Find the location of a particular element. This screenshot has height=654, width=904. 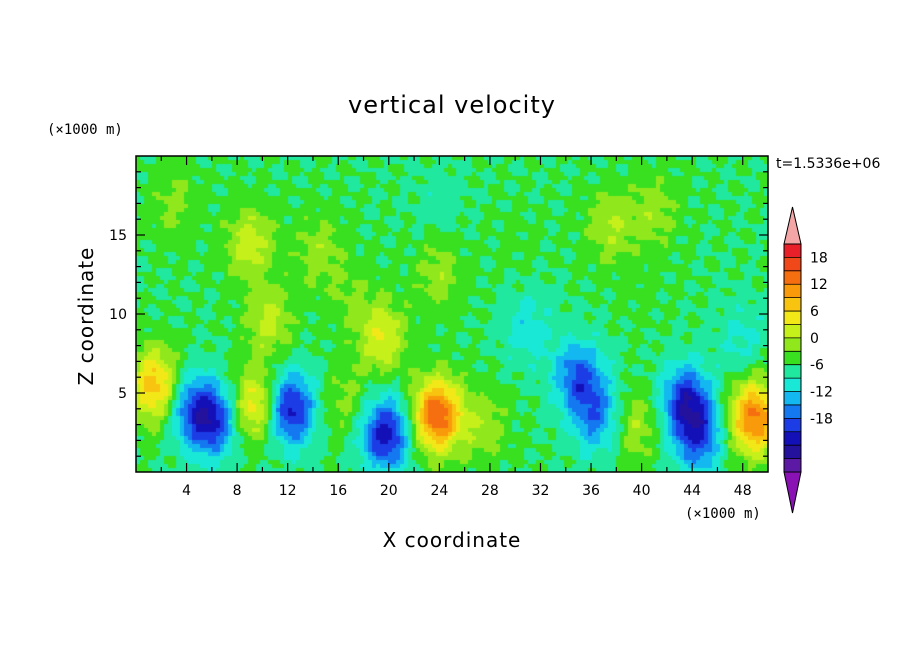

x-tick-label: 48 is located at coordinates (743, 491).